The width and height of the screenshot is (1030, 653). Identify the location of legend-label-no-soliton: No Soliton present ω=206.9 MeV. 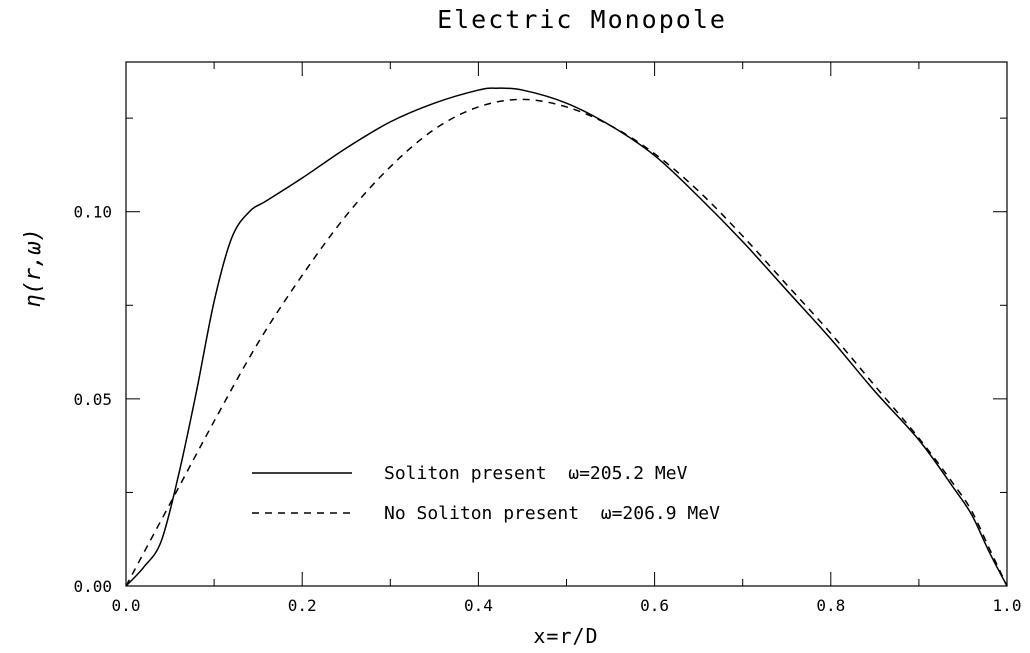
(552, 513).